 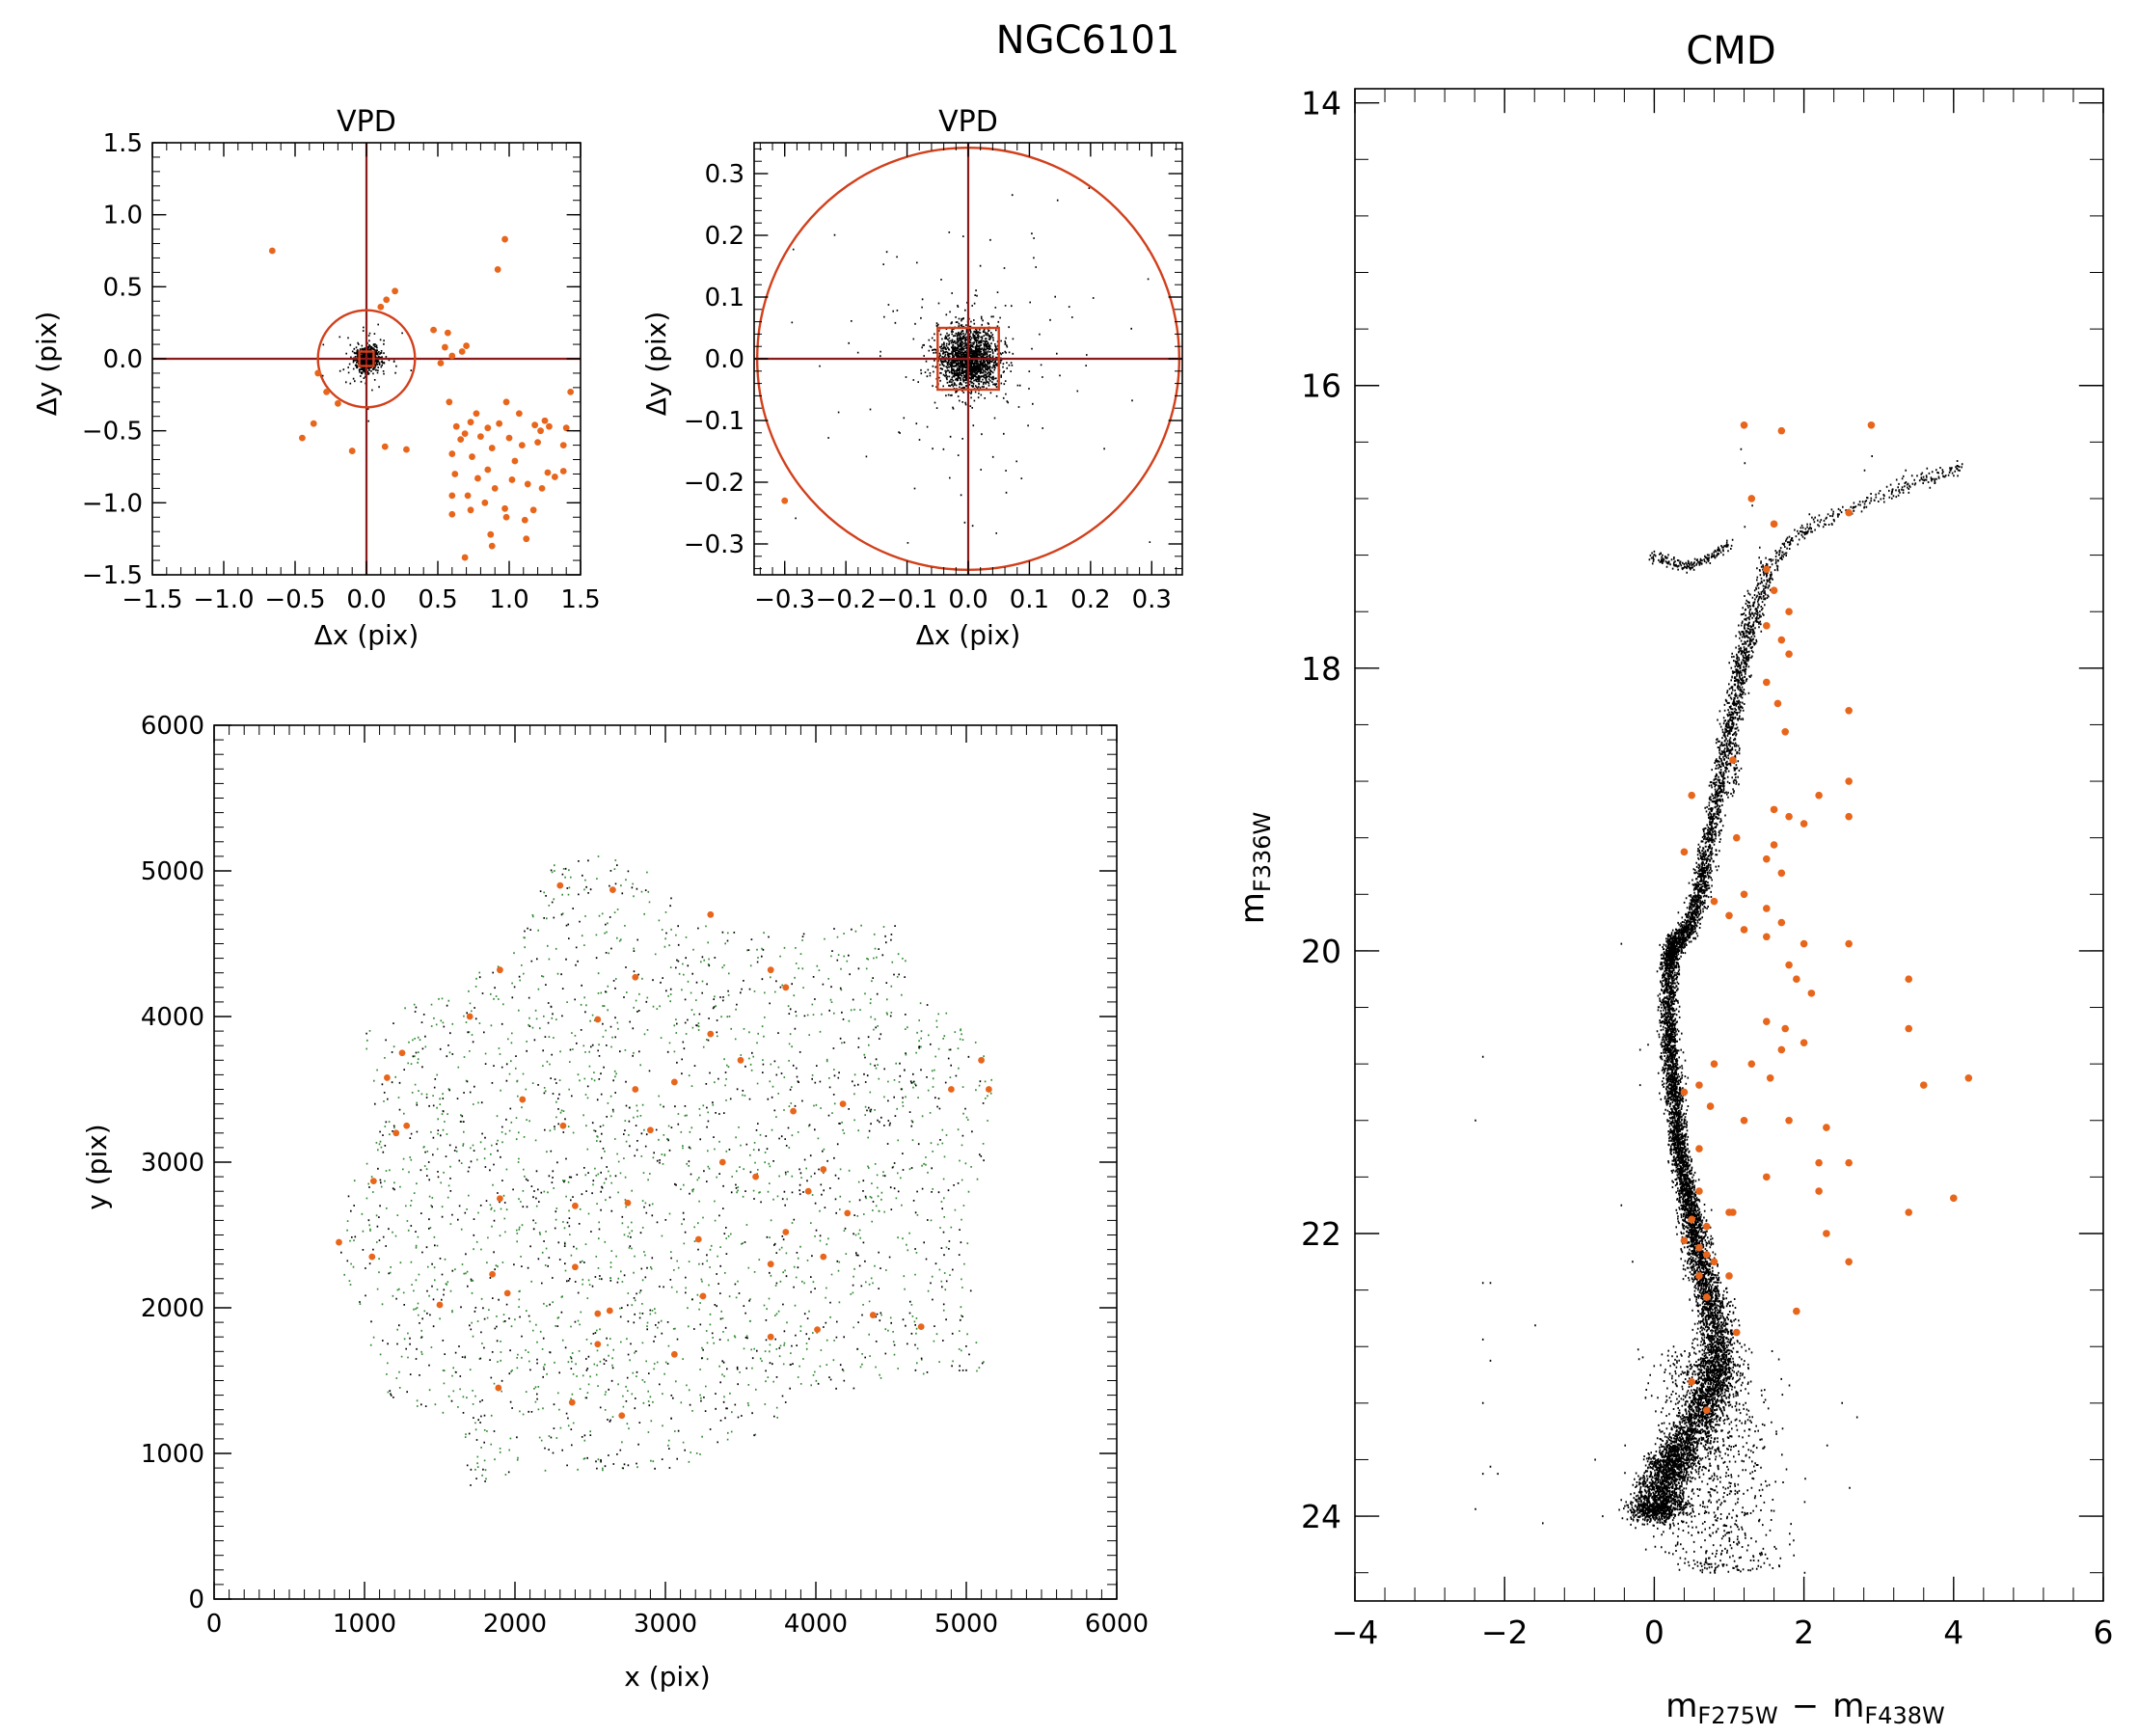 What do you see at coordinates (123, 144) in the screenshot?
I see `vpd_wide-y-tick-label: 1.5` at bounding box center [123, 144].